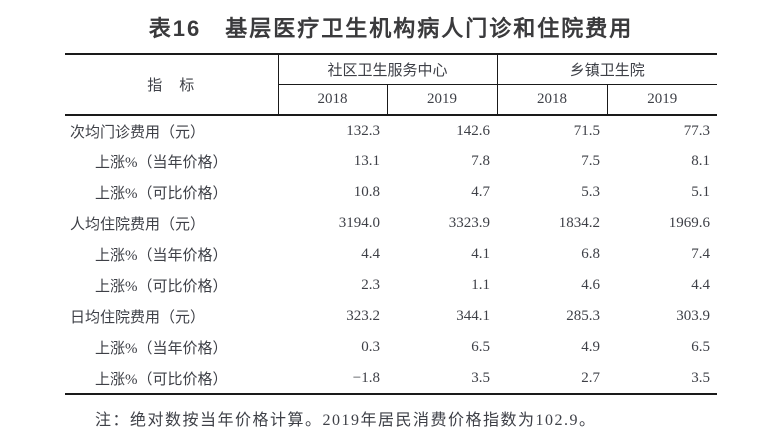  I want to click on table-row: 上涨%（可比价格） 10.8 4.7 5.3 5.1, so click(391, 192).